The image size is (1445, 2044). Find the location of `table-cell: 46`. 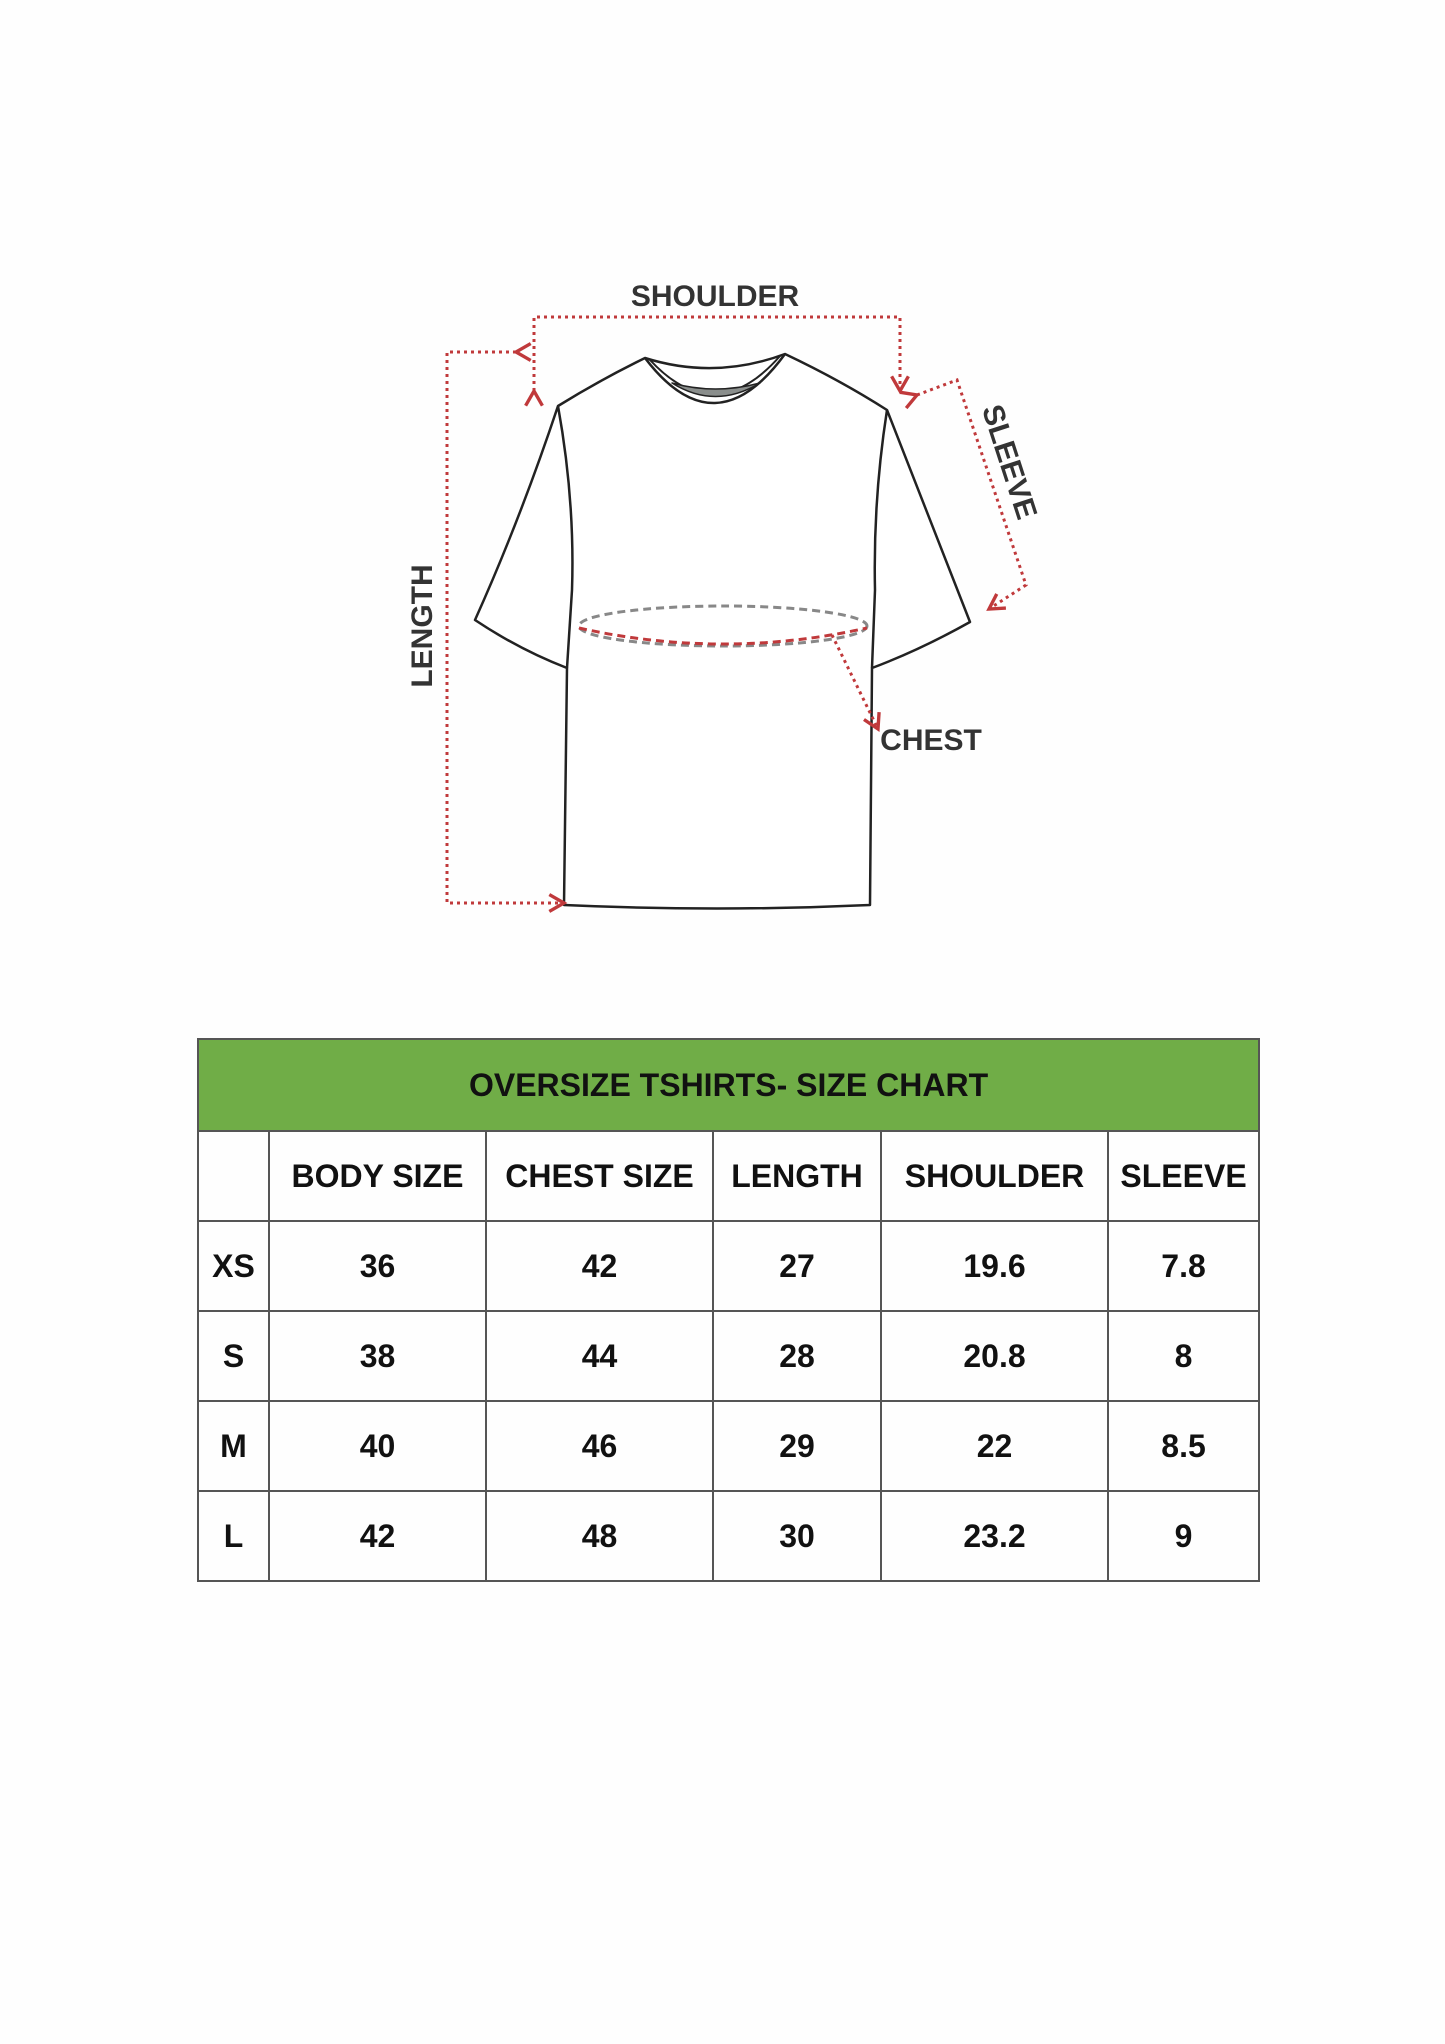

table-cell: 46 is located at coordinates (599, 1446).